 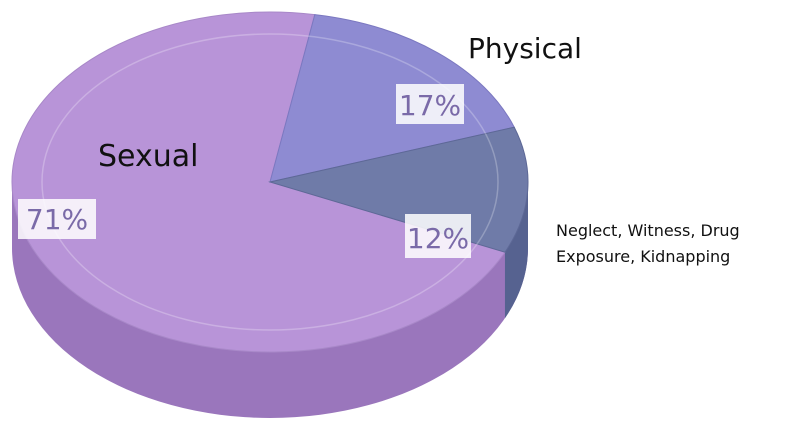 I want to click on slice-side-neglect, so click(x=516, y=250).